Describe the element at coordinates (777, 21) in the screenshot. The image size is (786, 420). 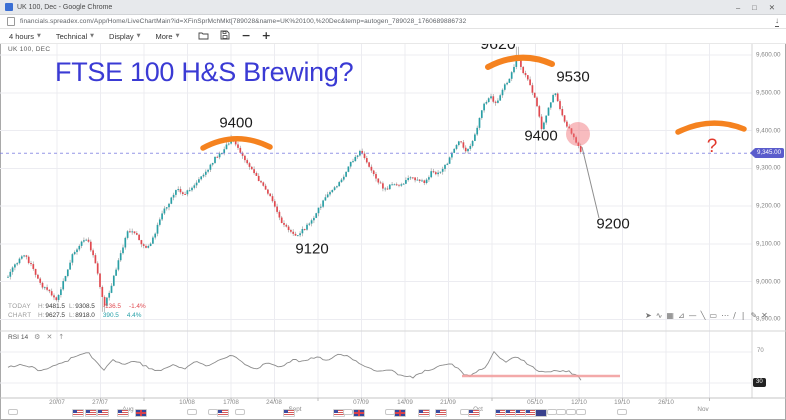
I see `download-icon: ↓` at that location.